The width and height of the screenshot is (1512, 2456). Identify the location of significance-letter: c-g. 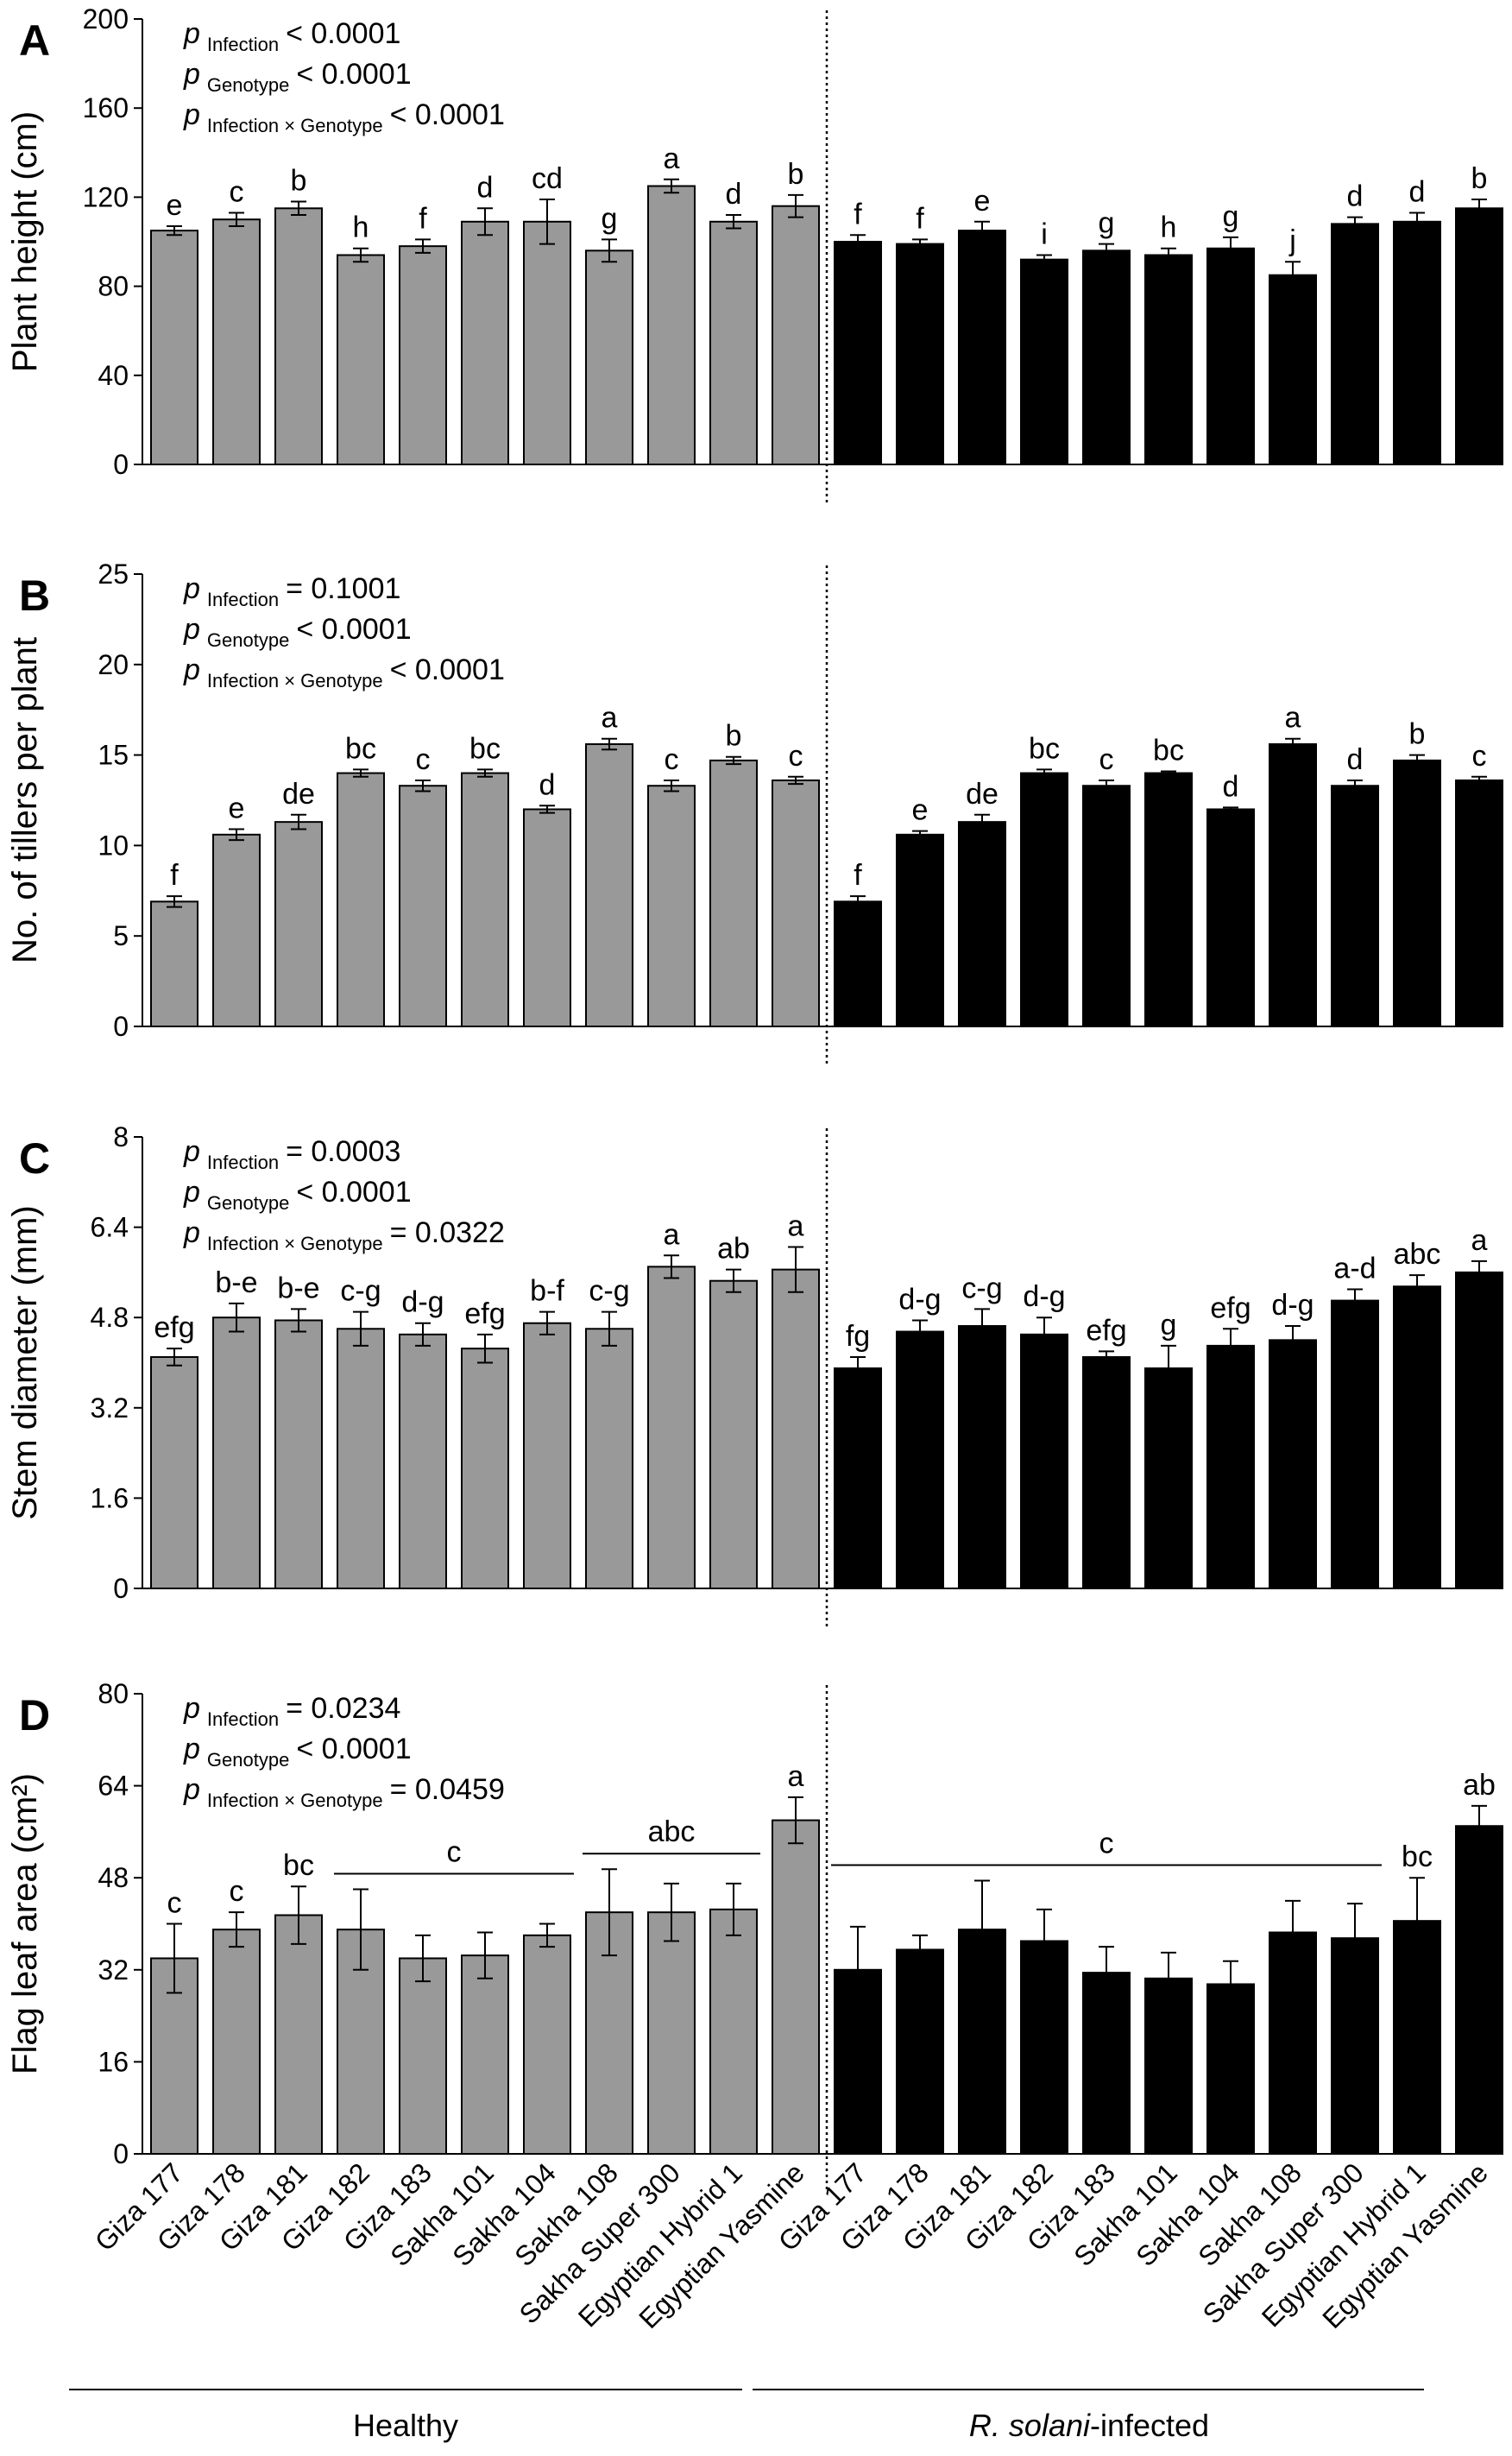
(981, 1288).